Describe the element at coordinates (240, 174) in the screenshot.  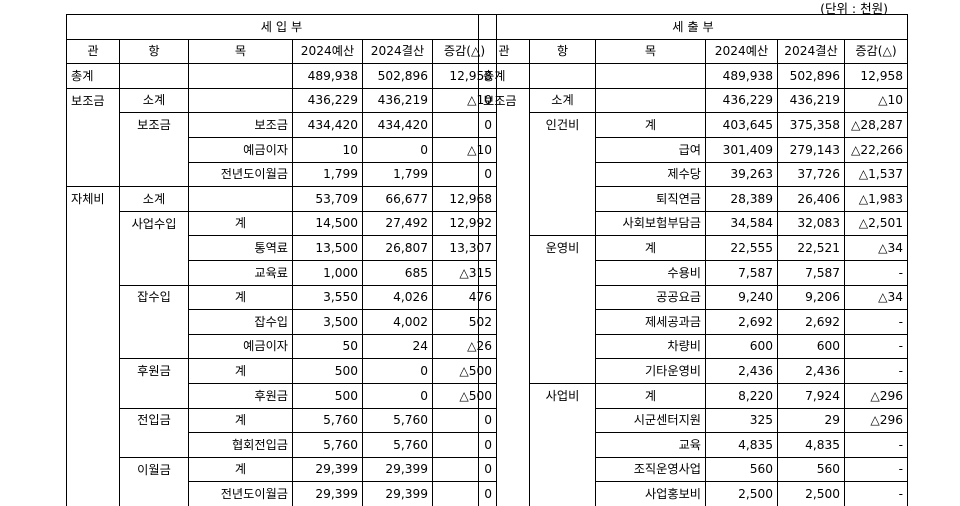
I see `mok-cell: 전년도이월금` at that location.